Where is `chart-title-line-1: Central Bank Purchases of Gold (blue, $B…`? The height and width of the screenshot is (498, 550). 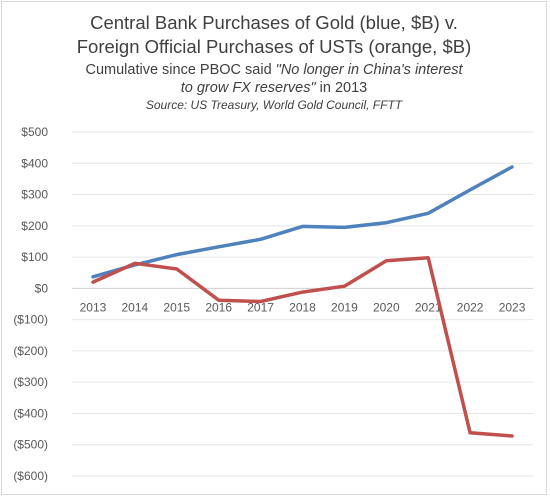
chart-title-line-1: Central Bank Purchases of Gold (blue, $B… is located at coordinates (274, 22).